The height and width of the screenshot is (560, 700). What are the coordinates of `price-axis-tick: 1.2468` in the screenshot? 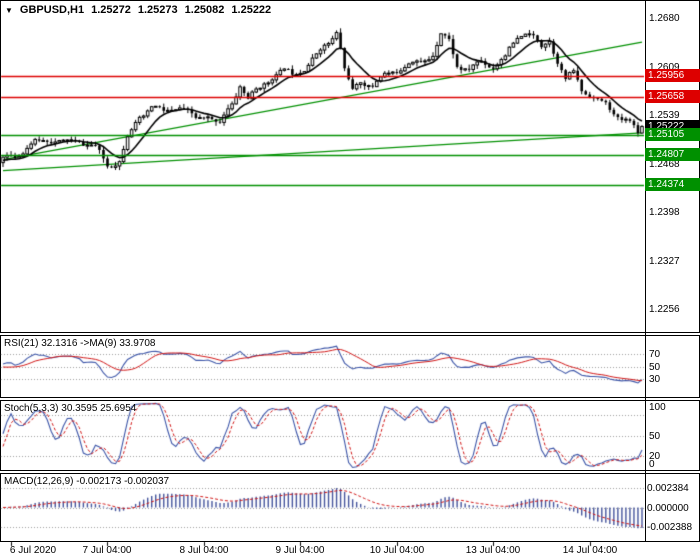 It's located at (664, 164).